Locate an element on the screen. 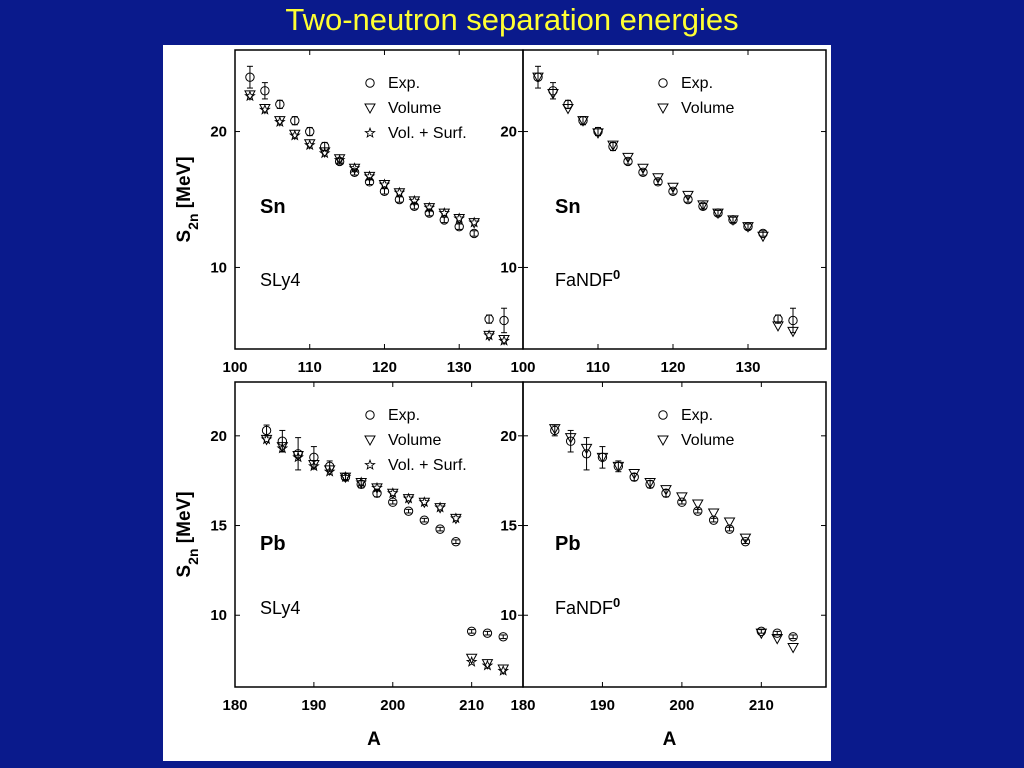 This screenshot has height=768, width=1024. series-vol-surf- is located at coordinates (377, 218).